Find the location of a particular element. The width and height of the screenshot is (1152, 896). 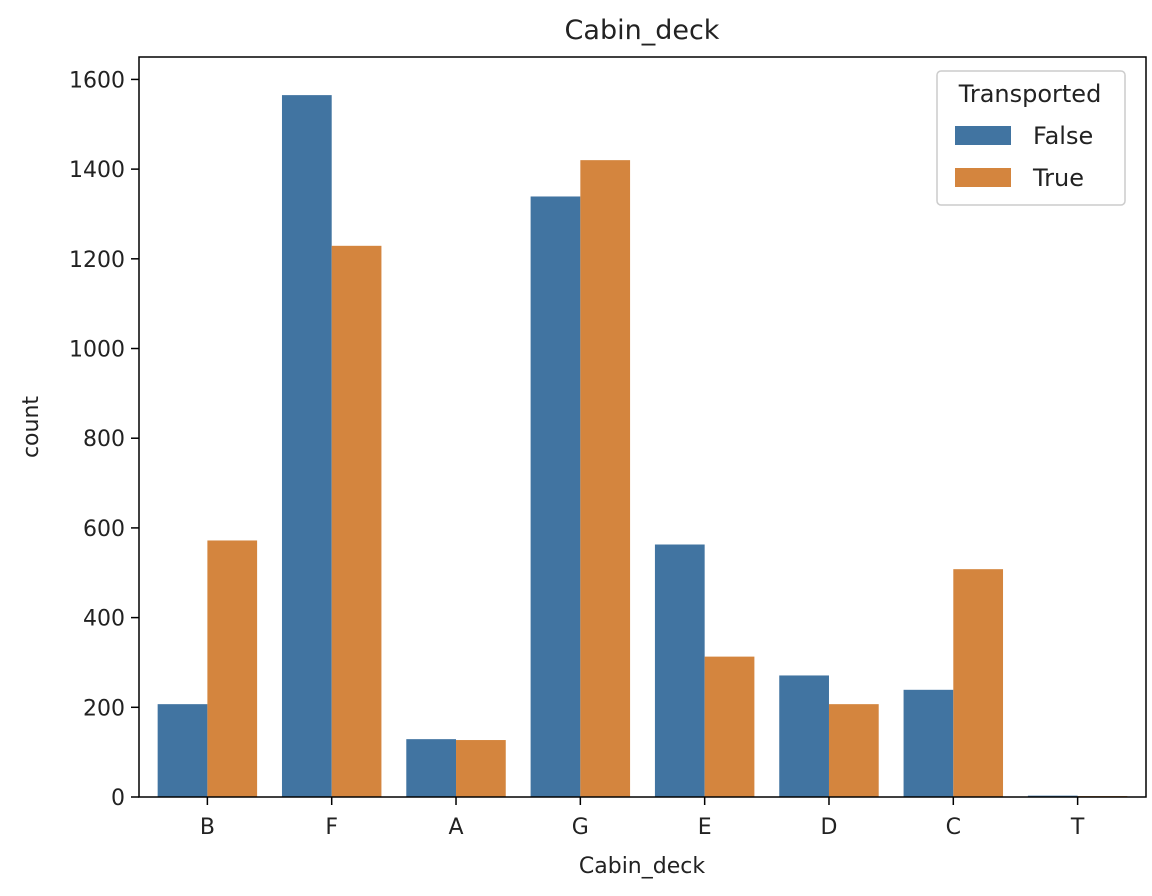

y-tick-label: 1000 is located at coordinates (97, 350).